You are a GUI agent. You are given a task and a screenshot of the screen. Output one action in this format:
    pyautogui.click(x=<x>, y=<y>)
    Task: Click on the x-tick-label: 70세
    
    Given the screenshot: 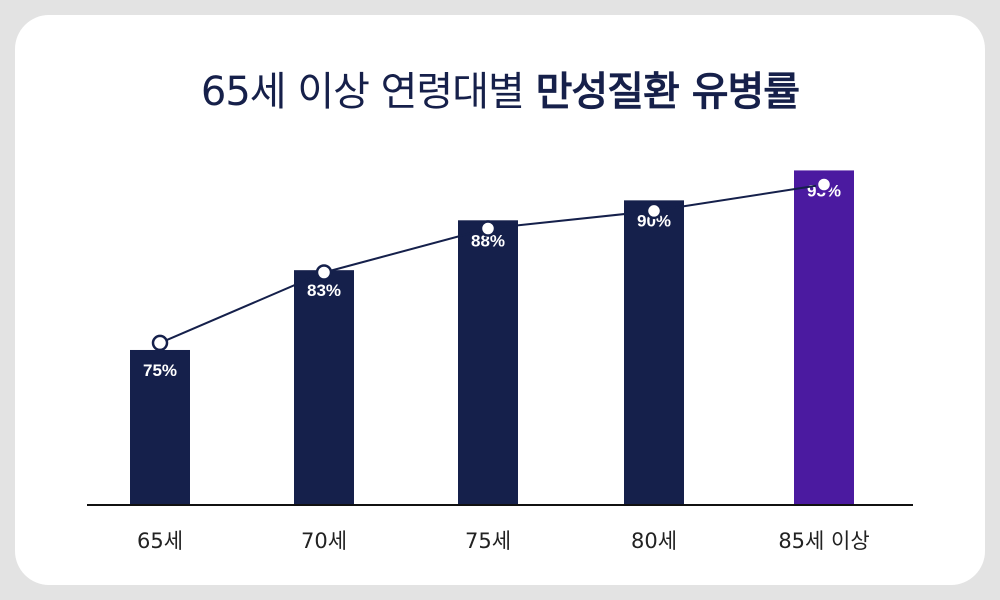 What is the action you would take?
    pyautogui.click(x=324, y=541)
    